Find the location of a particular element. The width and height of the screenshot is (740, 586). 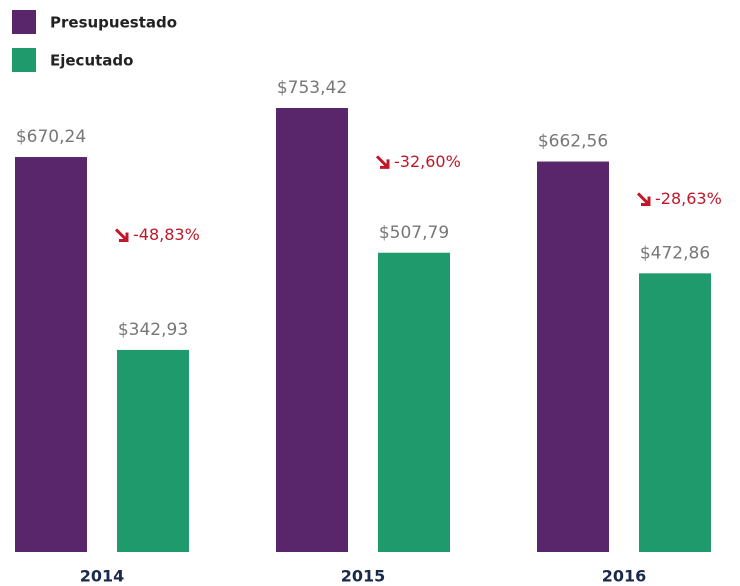

value-label: $472,86 is located at coordinates (675, 253).